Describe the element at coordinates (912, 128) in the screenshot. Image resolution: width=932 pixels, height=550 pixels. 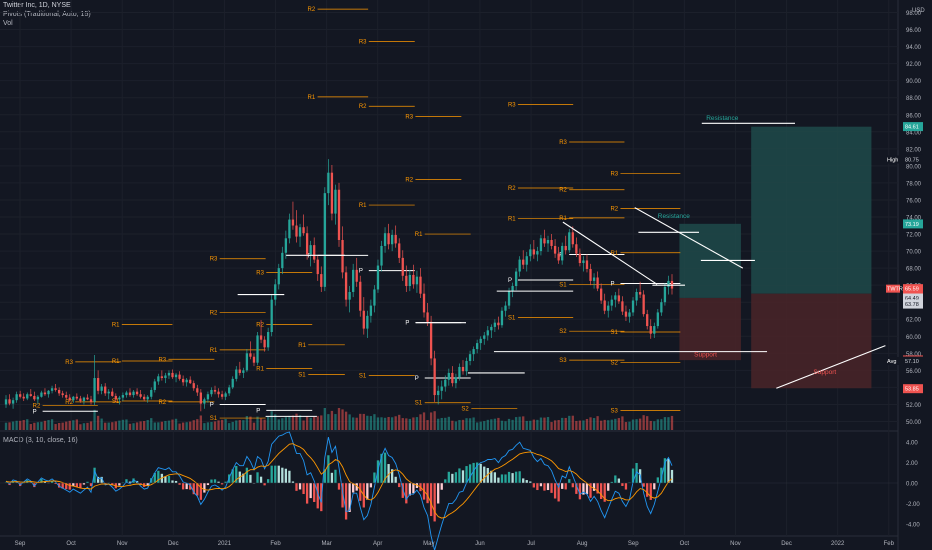
I see `price-label-value: 84.61` at that location.